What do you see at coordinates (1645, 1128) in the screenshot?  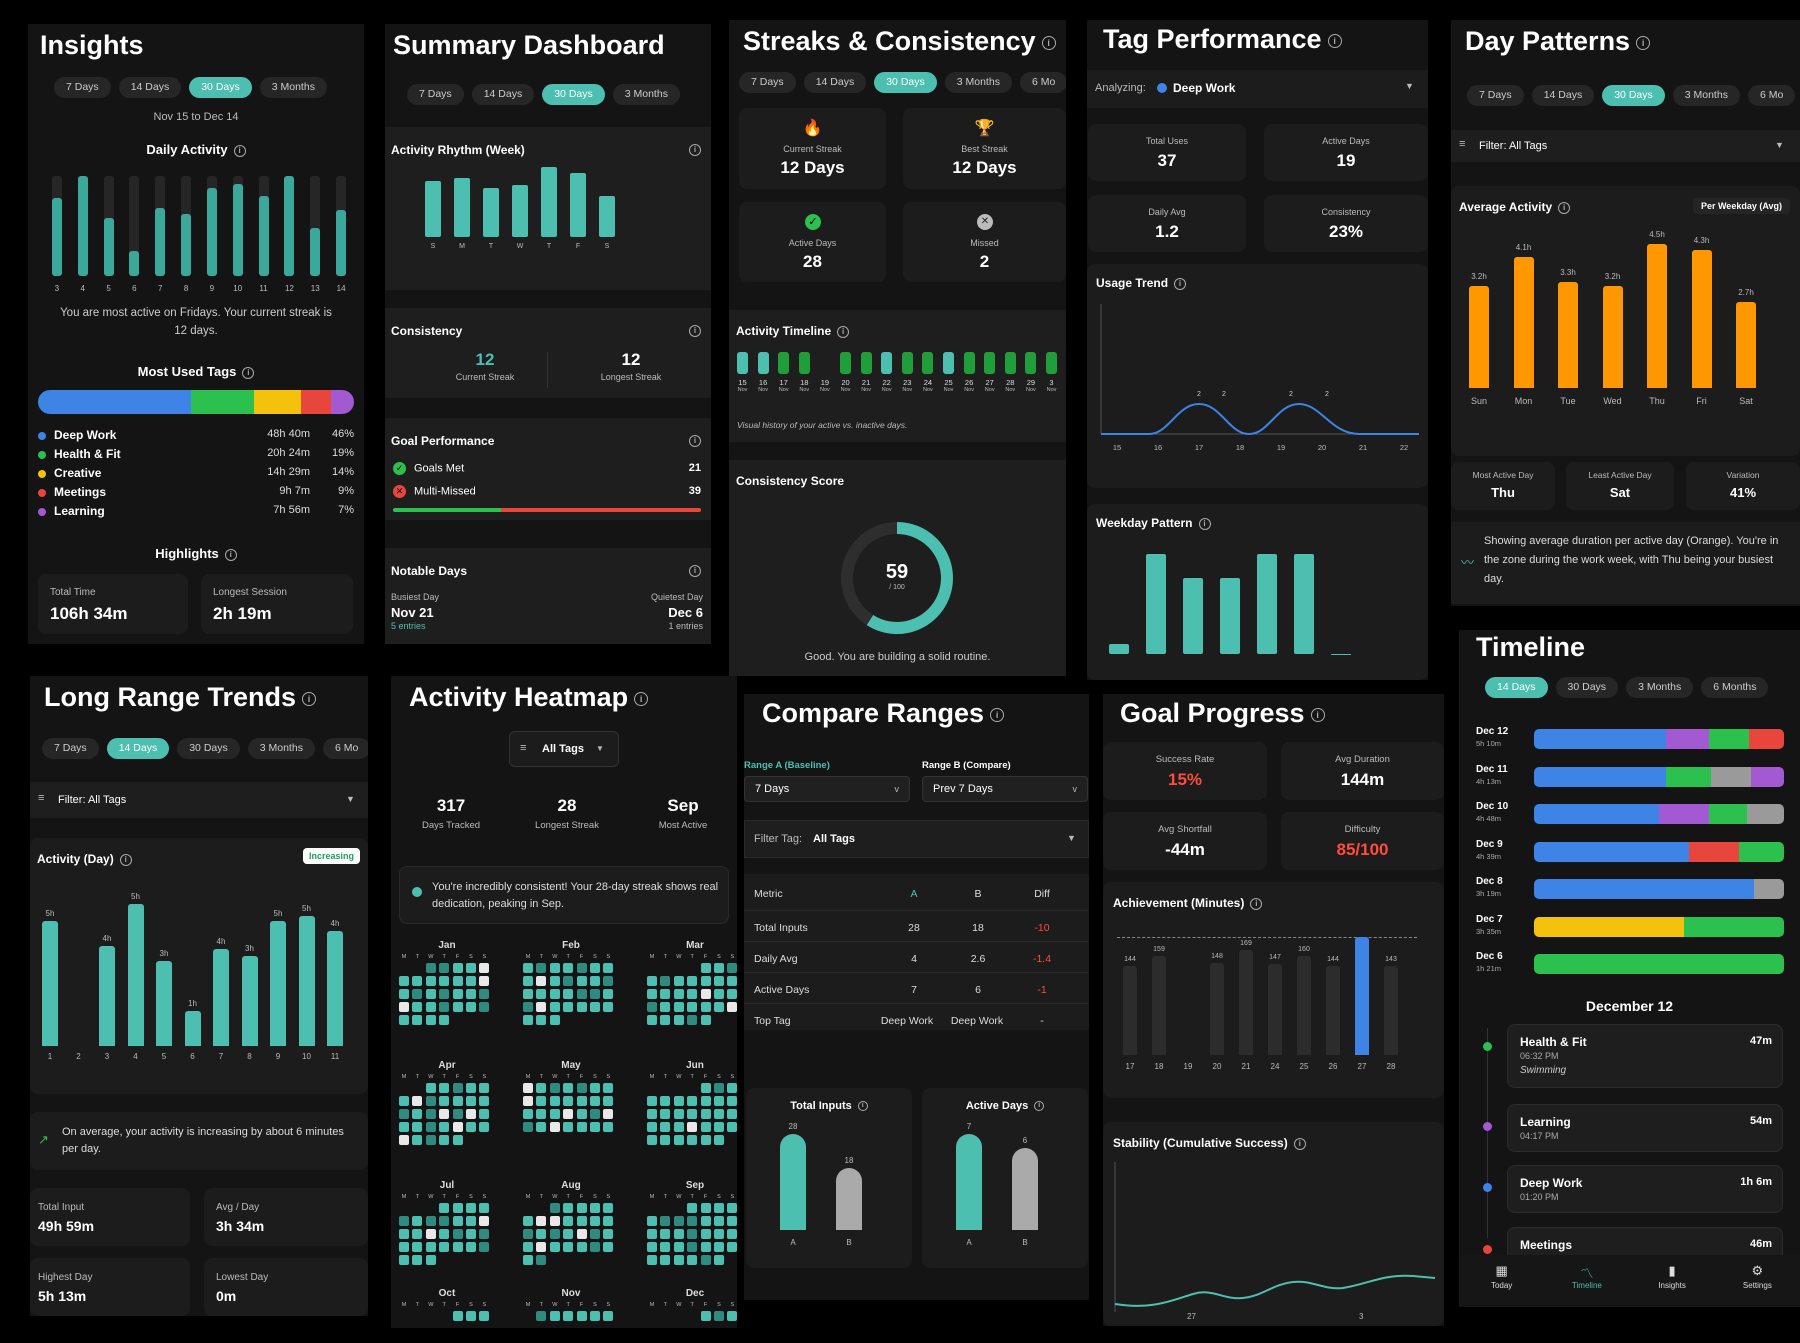 I see `event-card: Learning 04:17 PM 54m` at bounding box center [1645, 1128].